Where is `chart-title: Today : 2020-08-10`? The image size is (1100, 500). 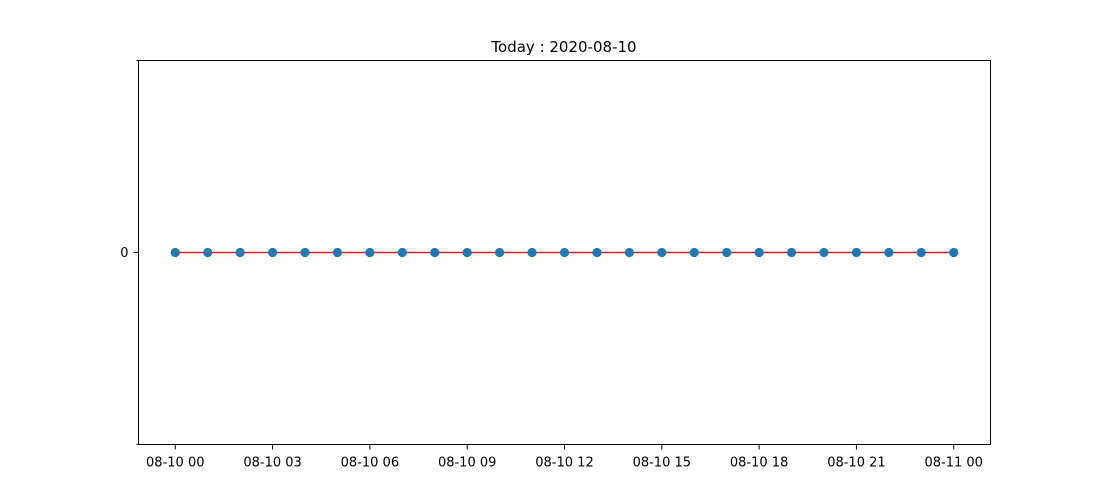 chart-title: Today : 2020-08-10 is located at coordinates (563, 47).